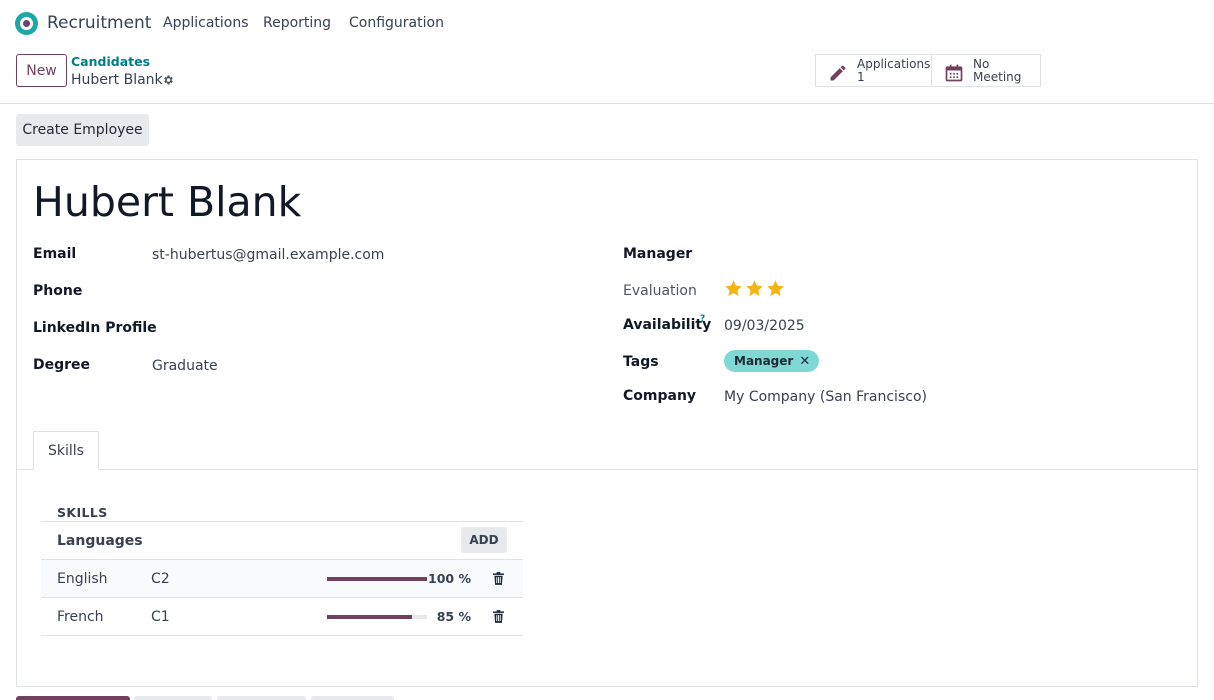 Image resolution: width=1214 pixels, height=700 pixels. I want to click on meeting-stat-button: No Meeting, so click(986, 70).